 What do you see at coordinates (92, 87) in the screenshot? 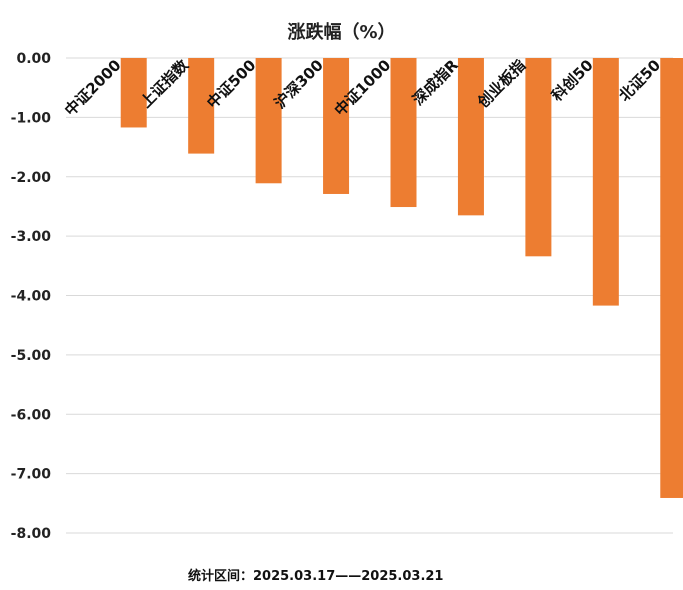
I see `category-label: 中证2000` at bounding box center [92, 87].